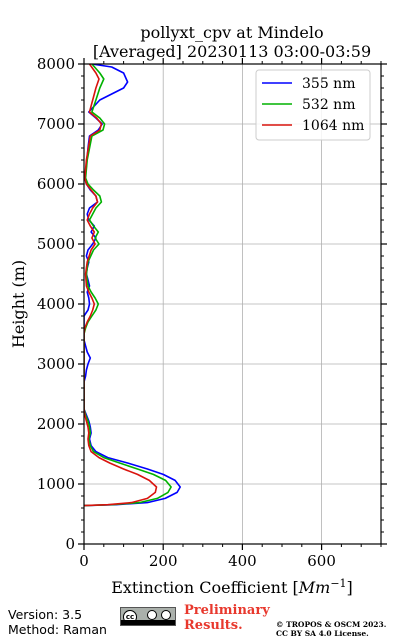 This screenshot has height=640, width=400. I want to click on sa-icon, so click(166, 615).